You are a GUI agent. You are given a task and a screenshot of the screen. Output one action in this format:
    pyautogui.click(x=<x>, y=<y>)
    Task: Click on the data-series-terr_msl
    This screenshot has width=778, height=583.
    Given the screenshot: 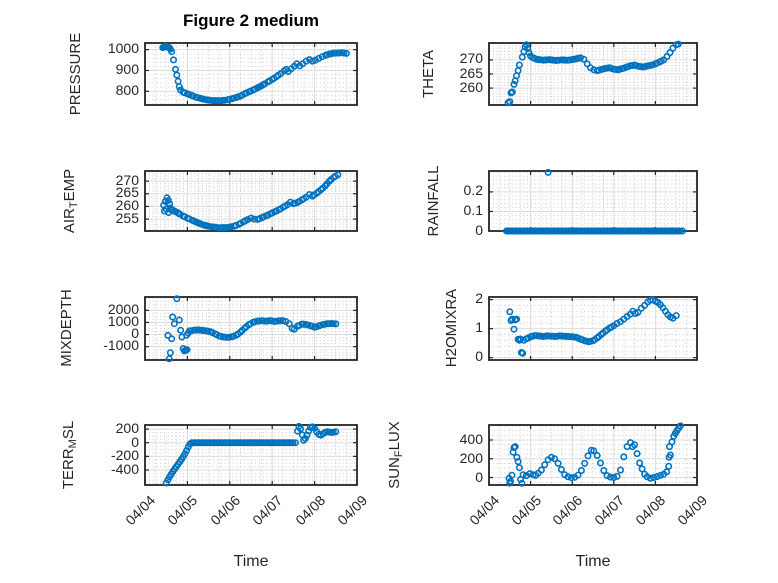 What is the action you would take?
    pyautogui.click(x=251, y=454)
    